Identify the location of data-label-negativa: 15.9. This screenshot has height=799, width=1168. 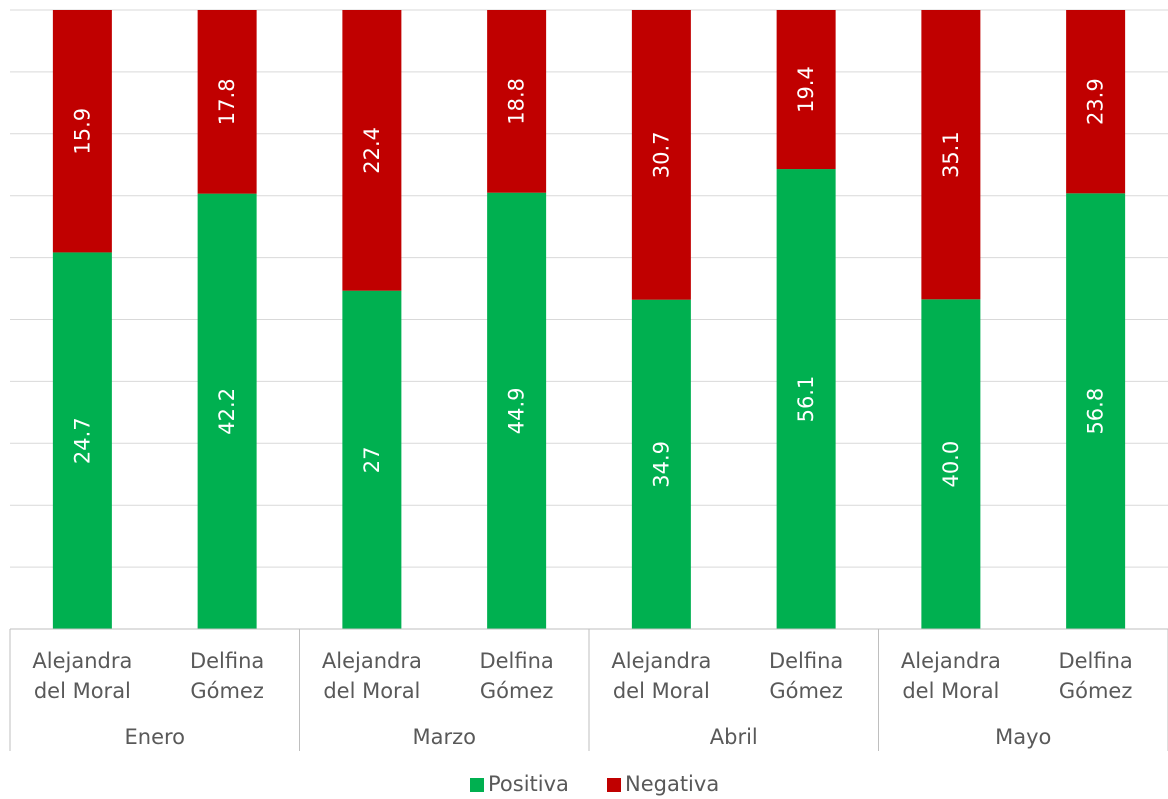
(82, 131).